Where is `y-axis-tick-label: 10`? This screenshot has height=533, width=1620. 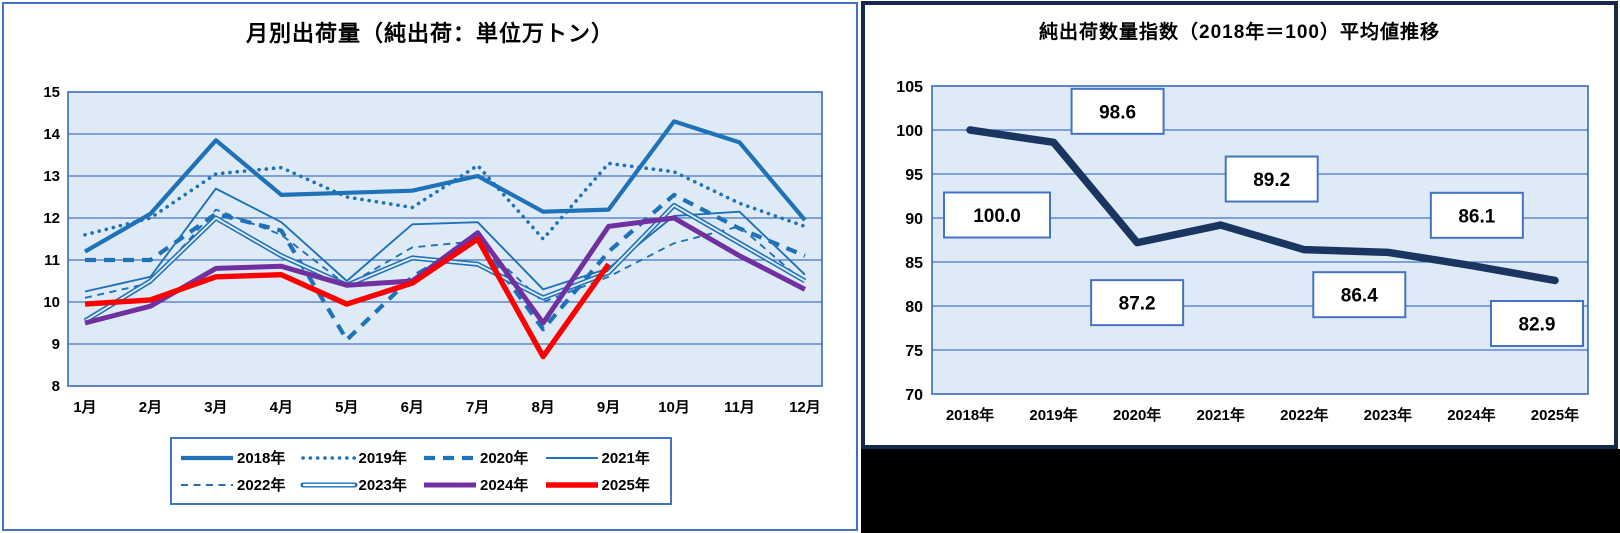 y-axis-tick-label: 10 is located at coordinates (51, 302).